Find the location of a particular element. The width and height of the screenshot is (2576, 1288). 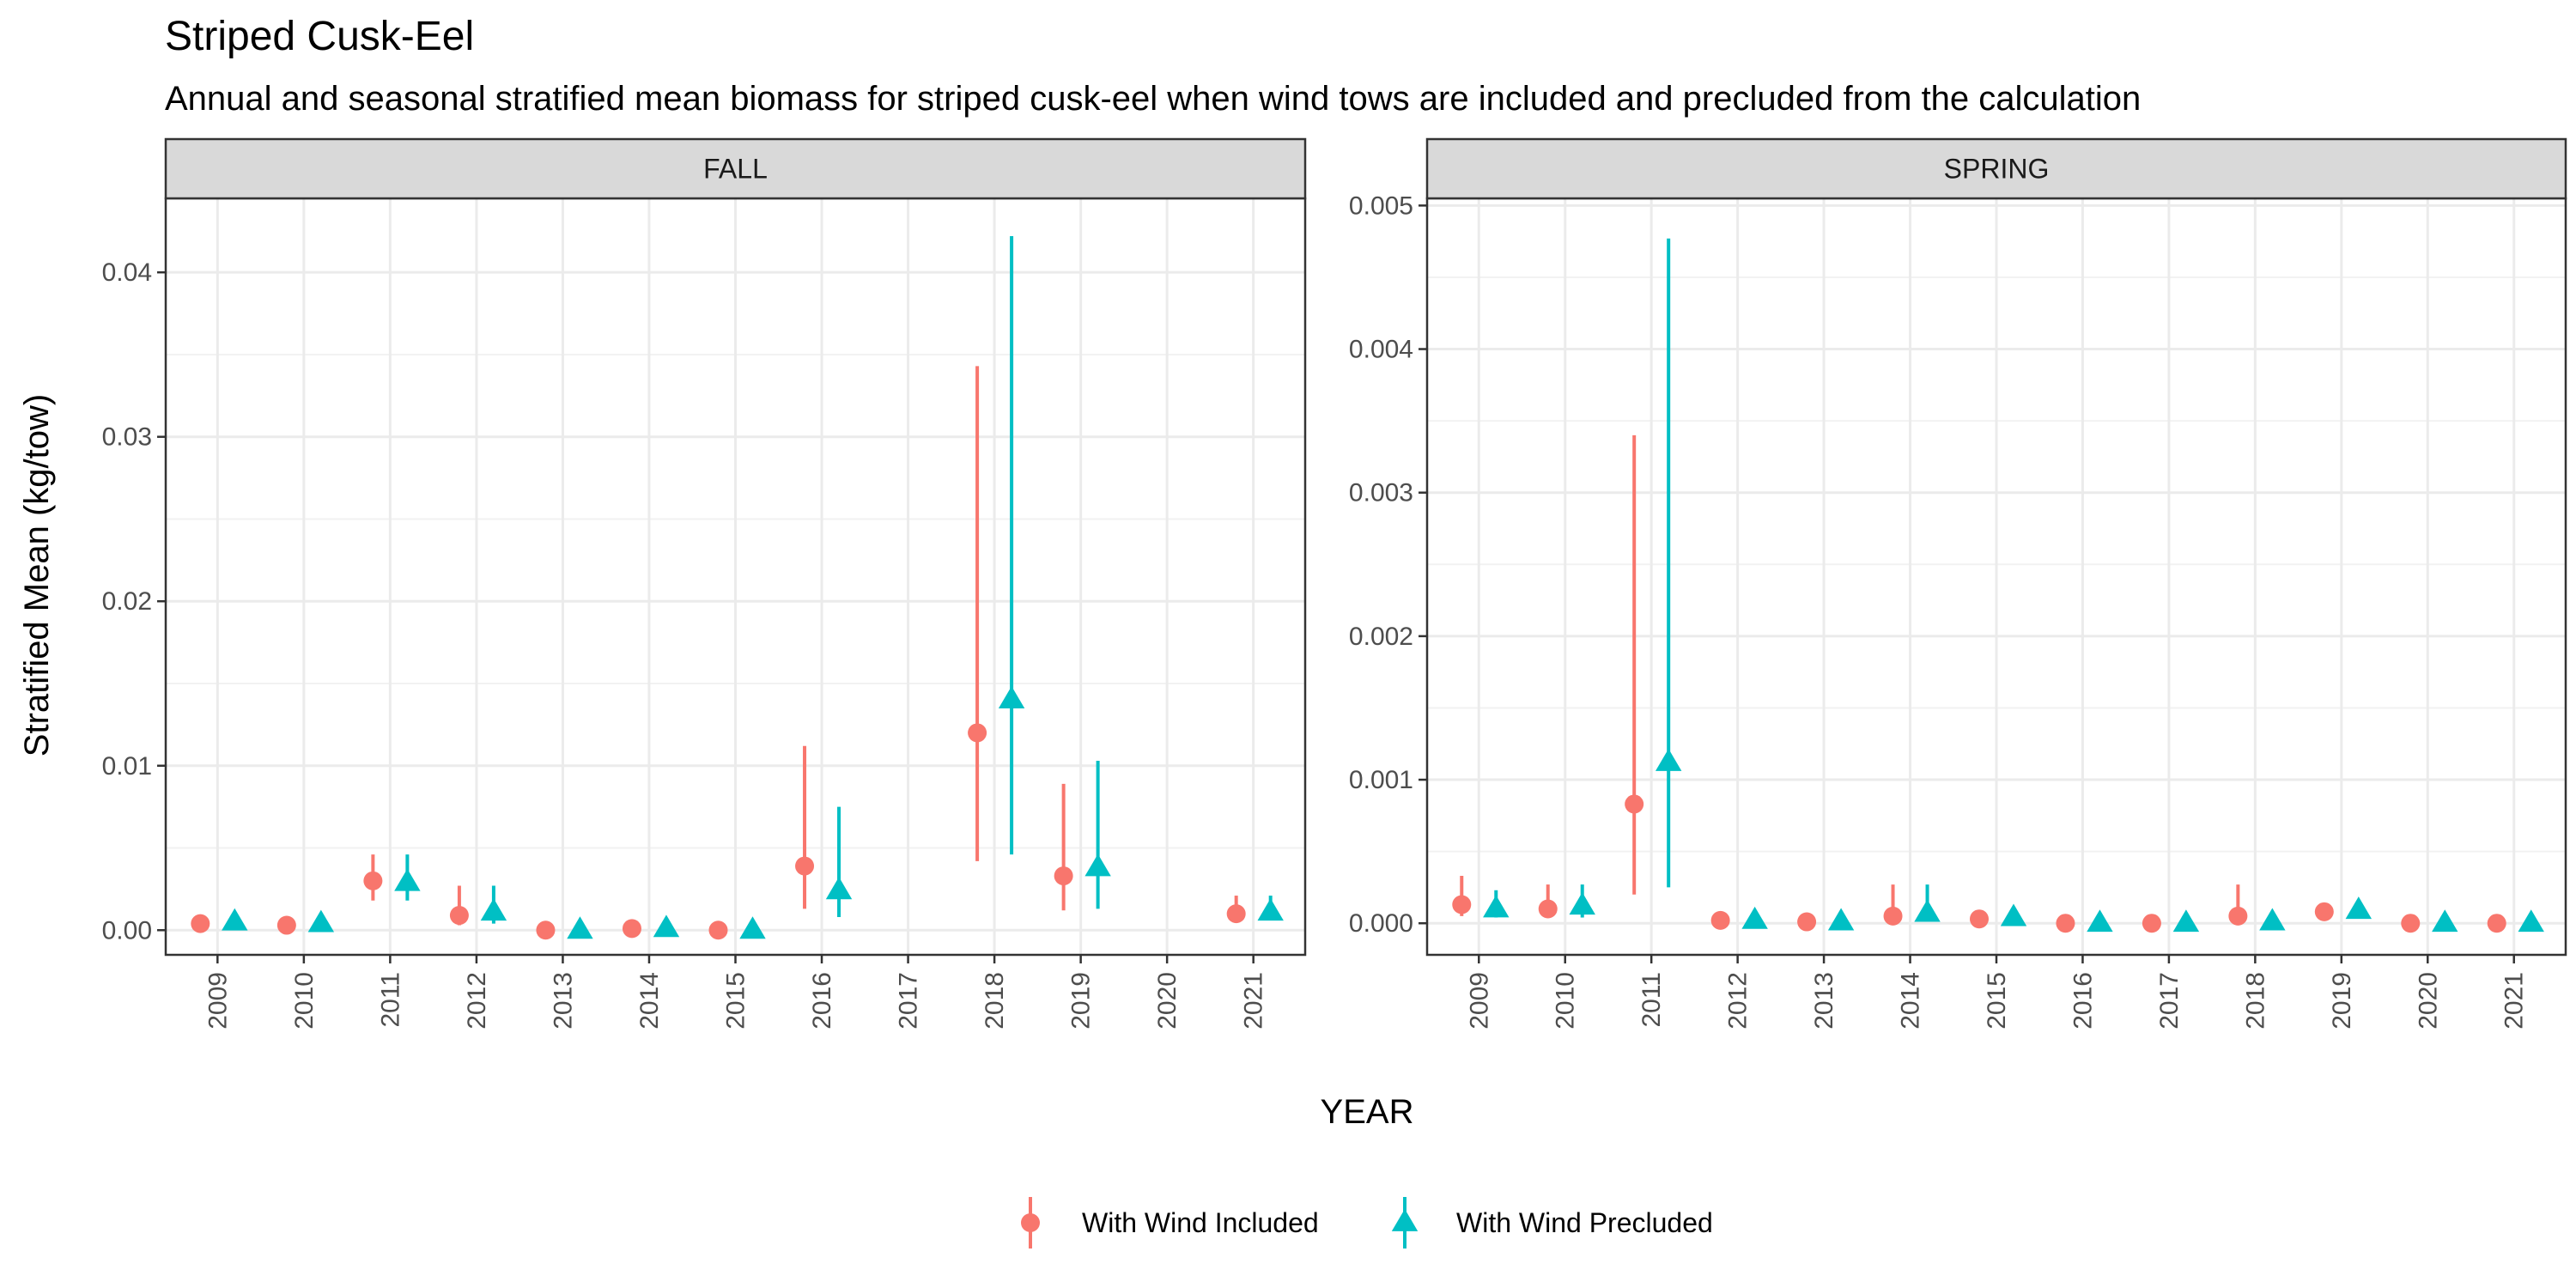

legend-key-circle is located at coordinates (1030, 1222).